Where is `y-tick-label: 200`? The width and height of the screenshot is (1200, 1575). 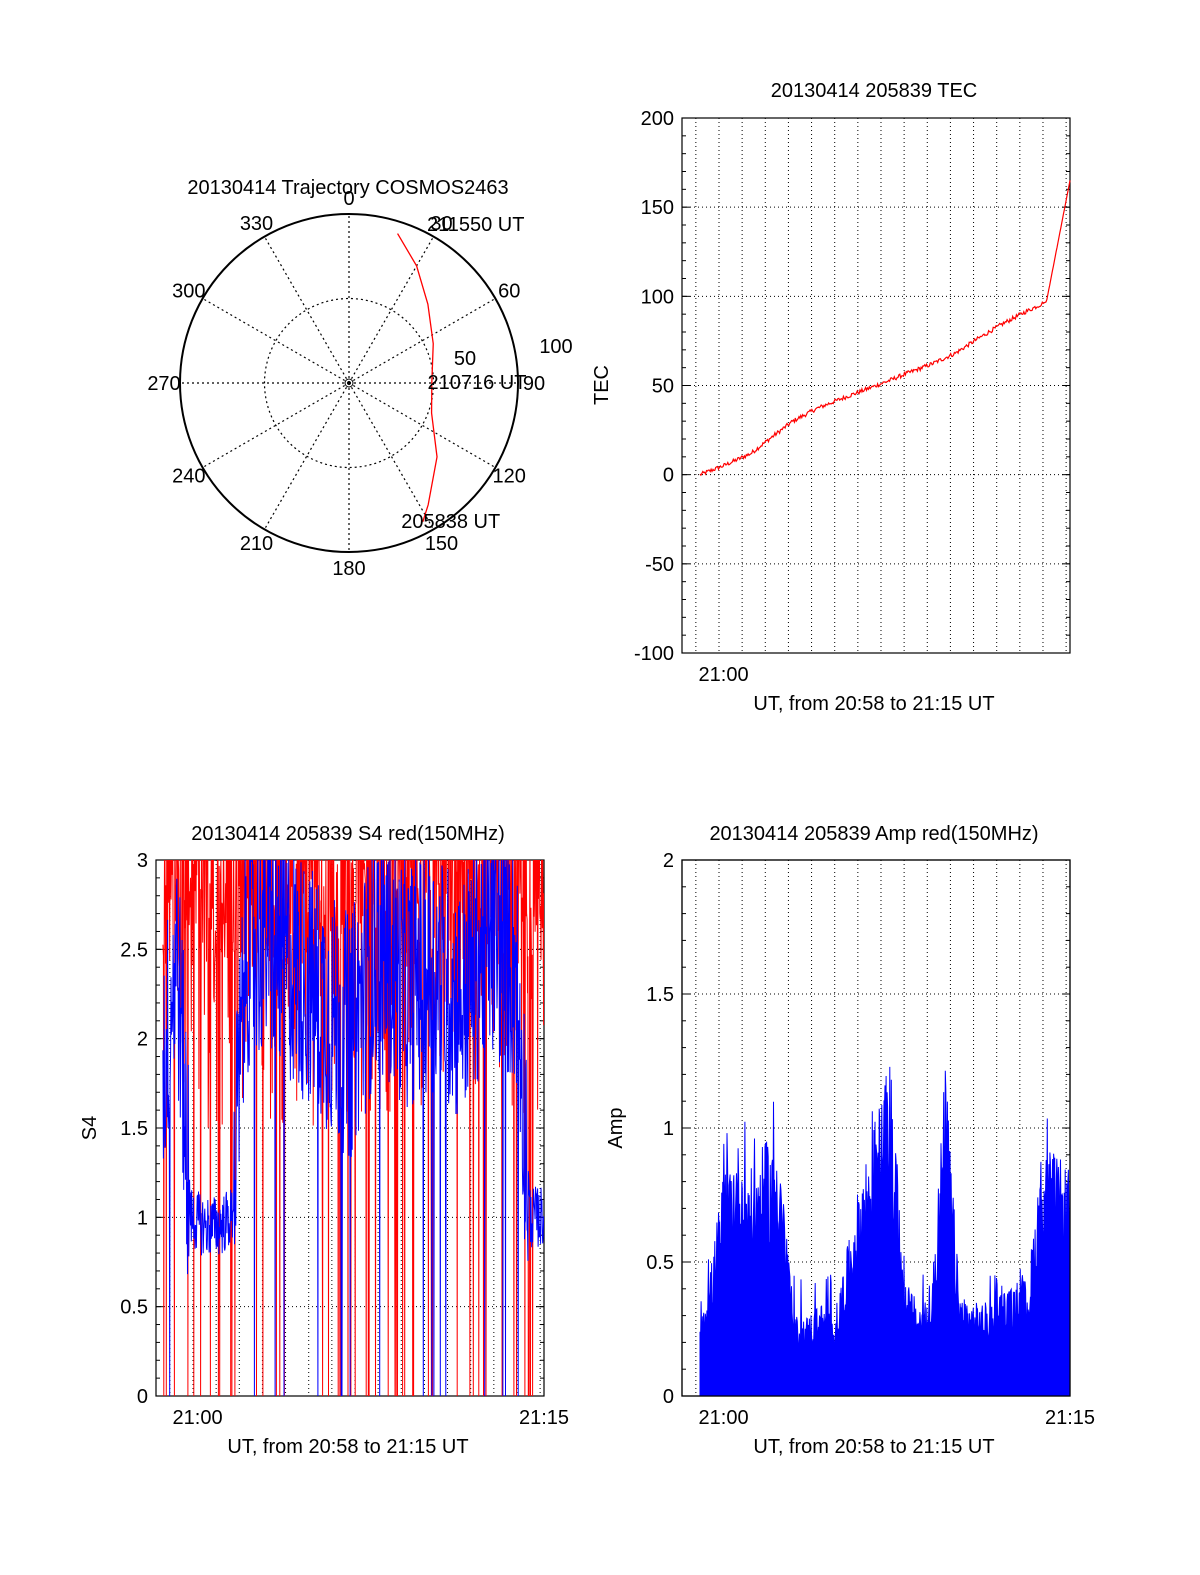
y-tick-label: 200 is located at coordinates (657, 119).